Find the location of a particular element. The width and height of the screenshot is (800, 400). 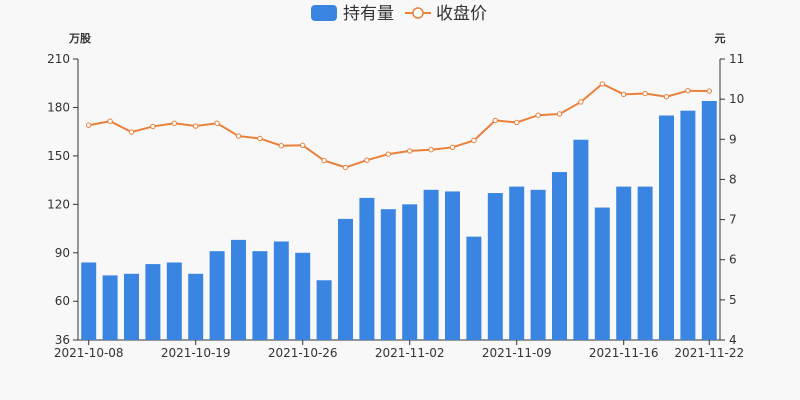

y-right-tick-label: 11 is located at coordinates (736, 59).